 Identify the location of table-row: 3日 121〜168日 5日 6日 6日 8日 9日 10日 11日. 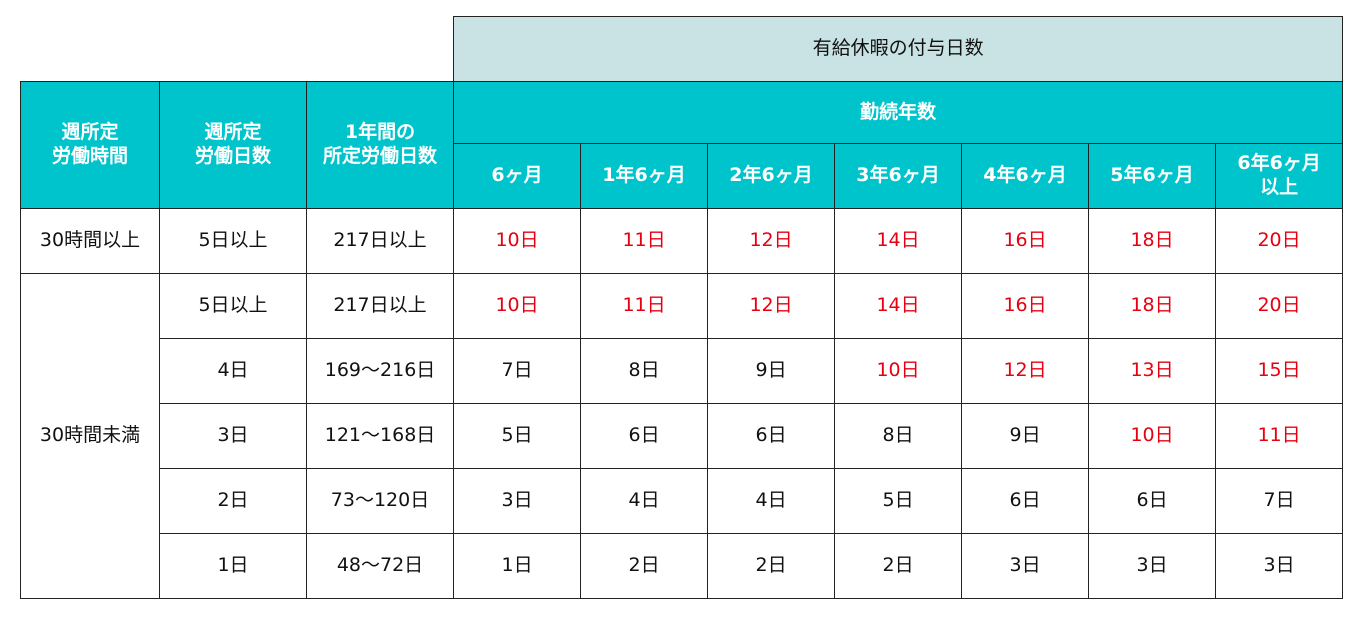
(682, 436).